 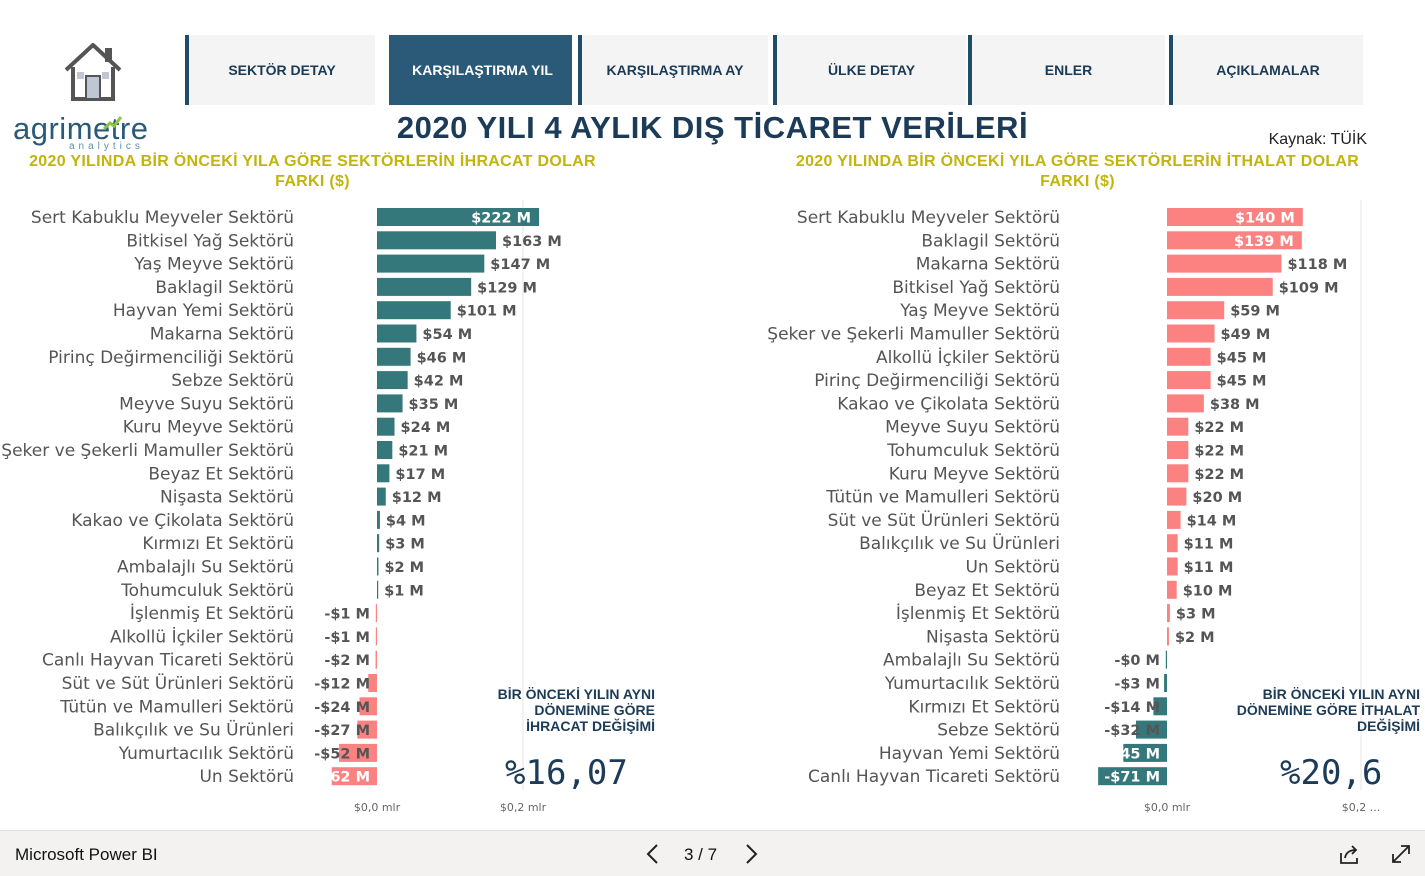 I want to click on category-label: İşlenmiş Et Sektörü, so click(x=978, y=613).